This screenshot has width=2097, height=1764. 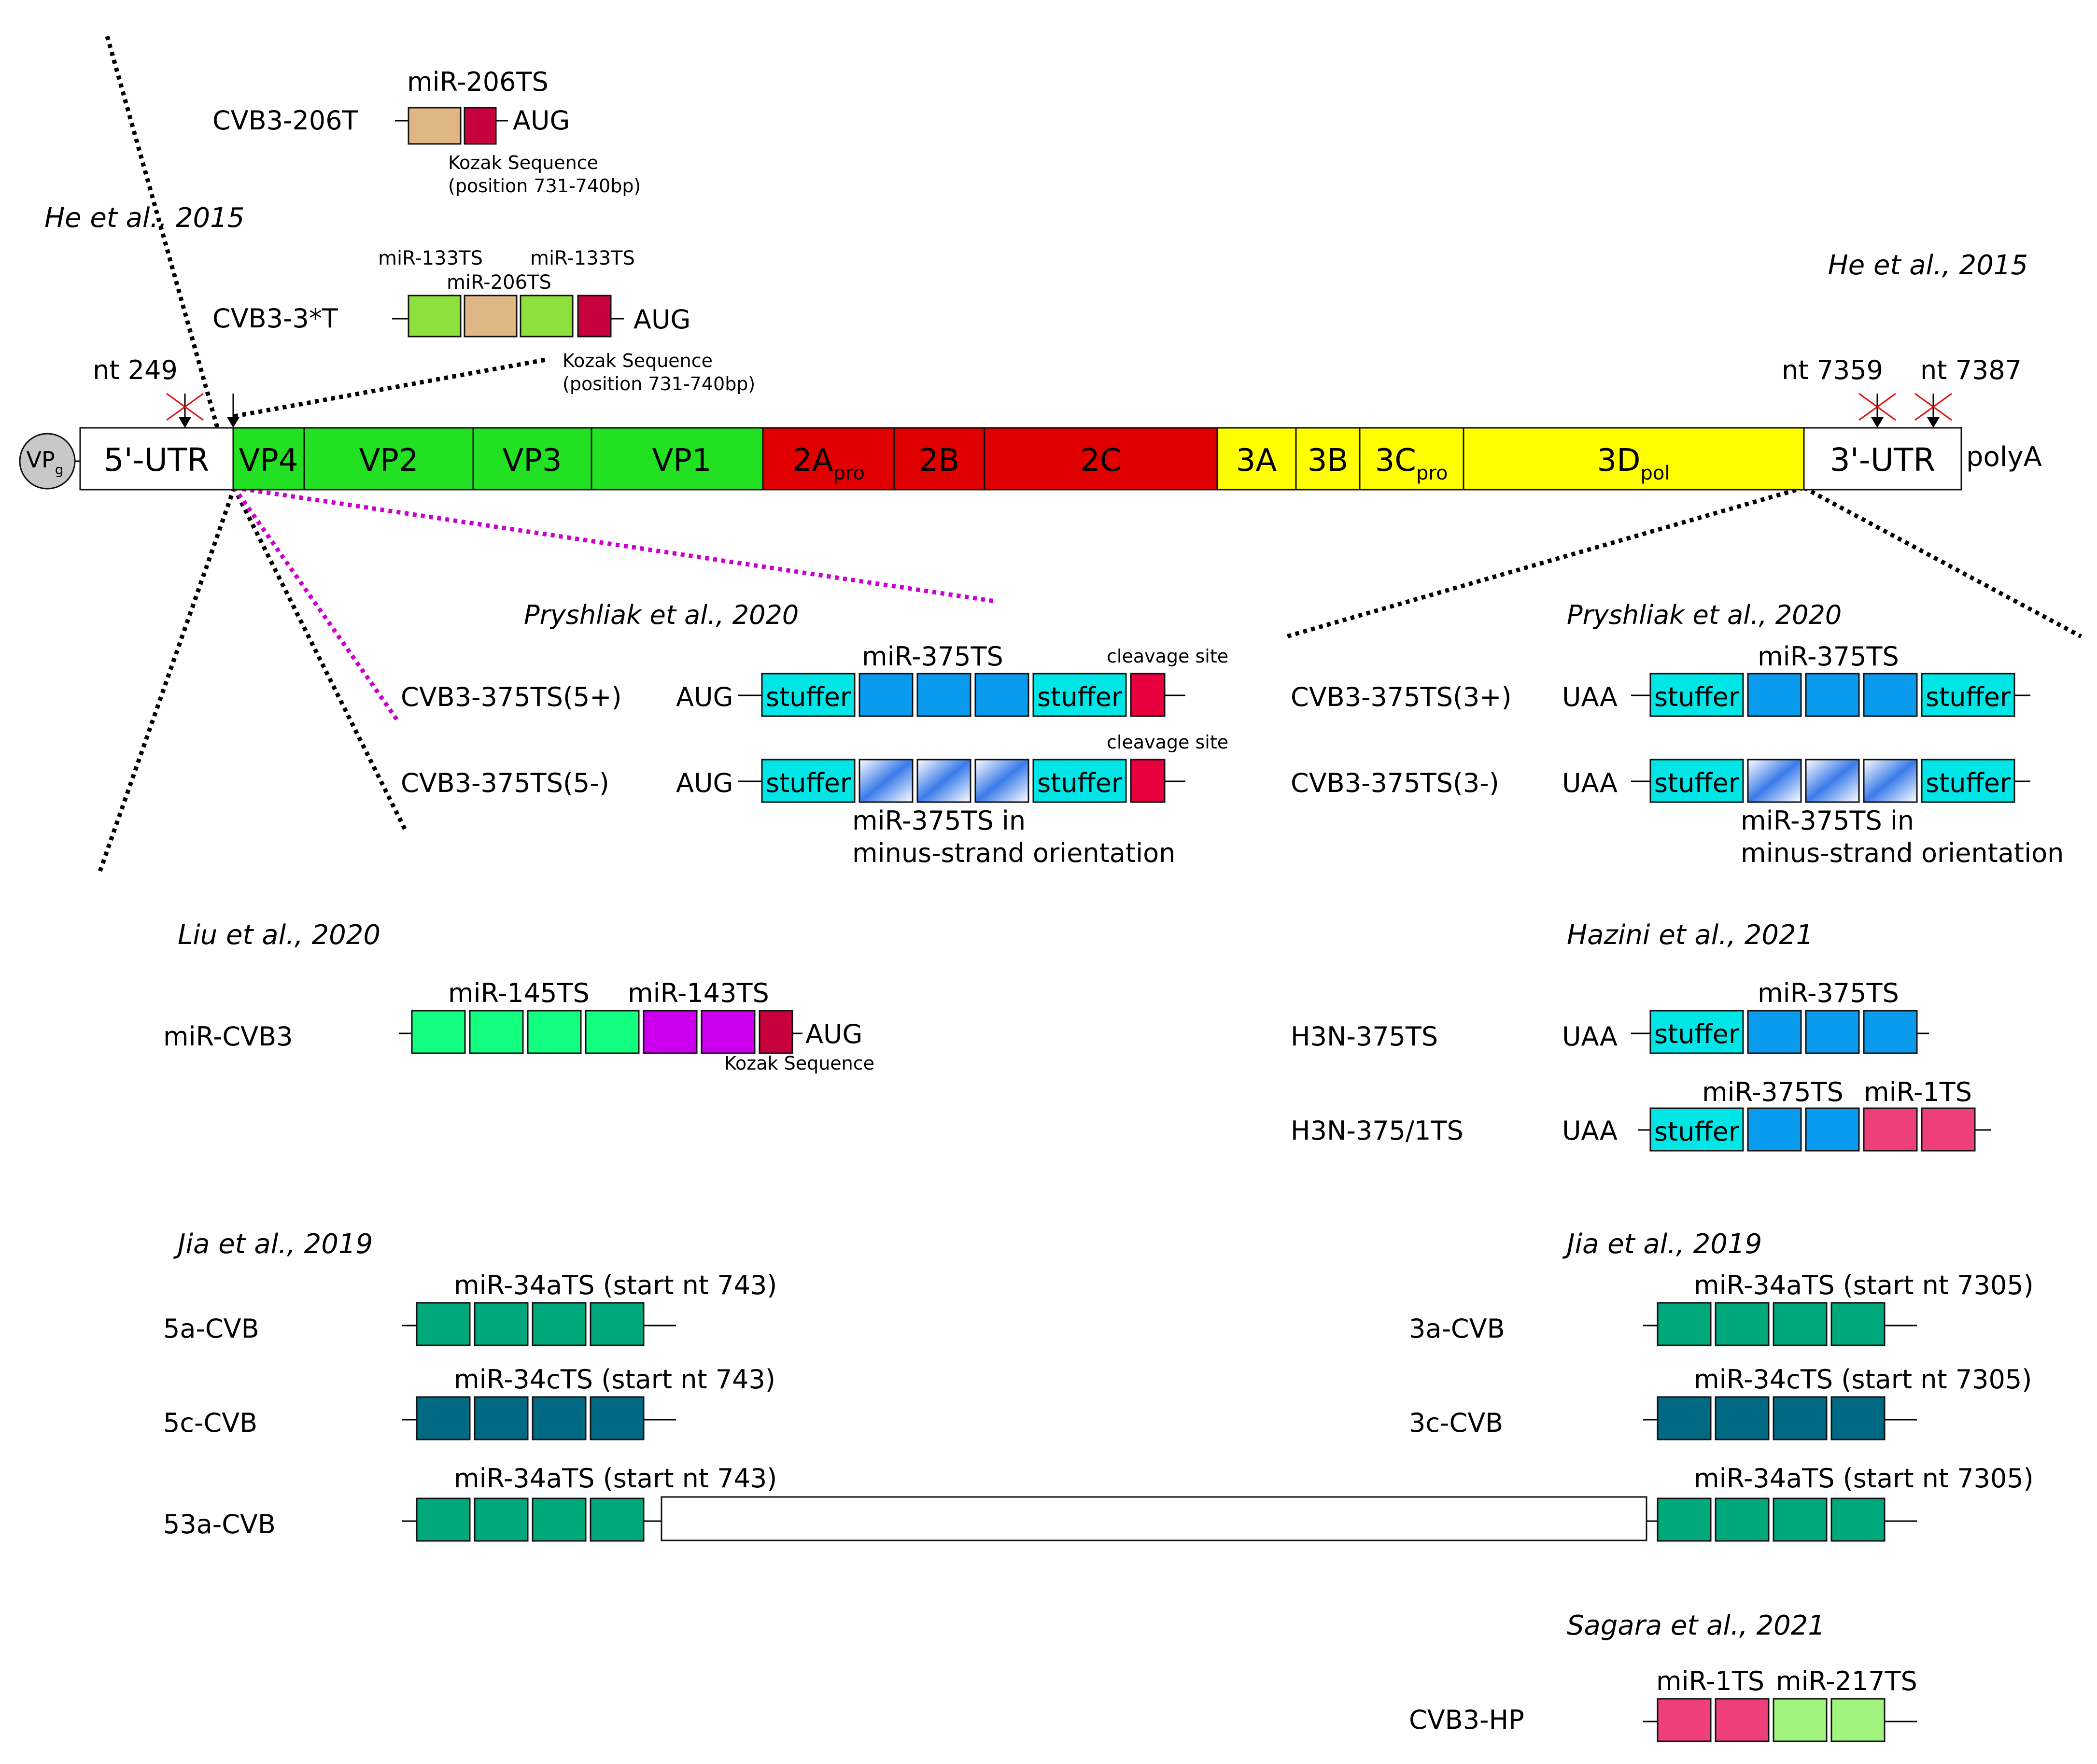 What do you see at coordinates (939, 820) in the screenshot?
I see `minus-note-line1: miR-375TS in` at bounding box center [939, 820].